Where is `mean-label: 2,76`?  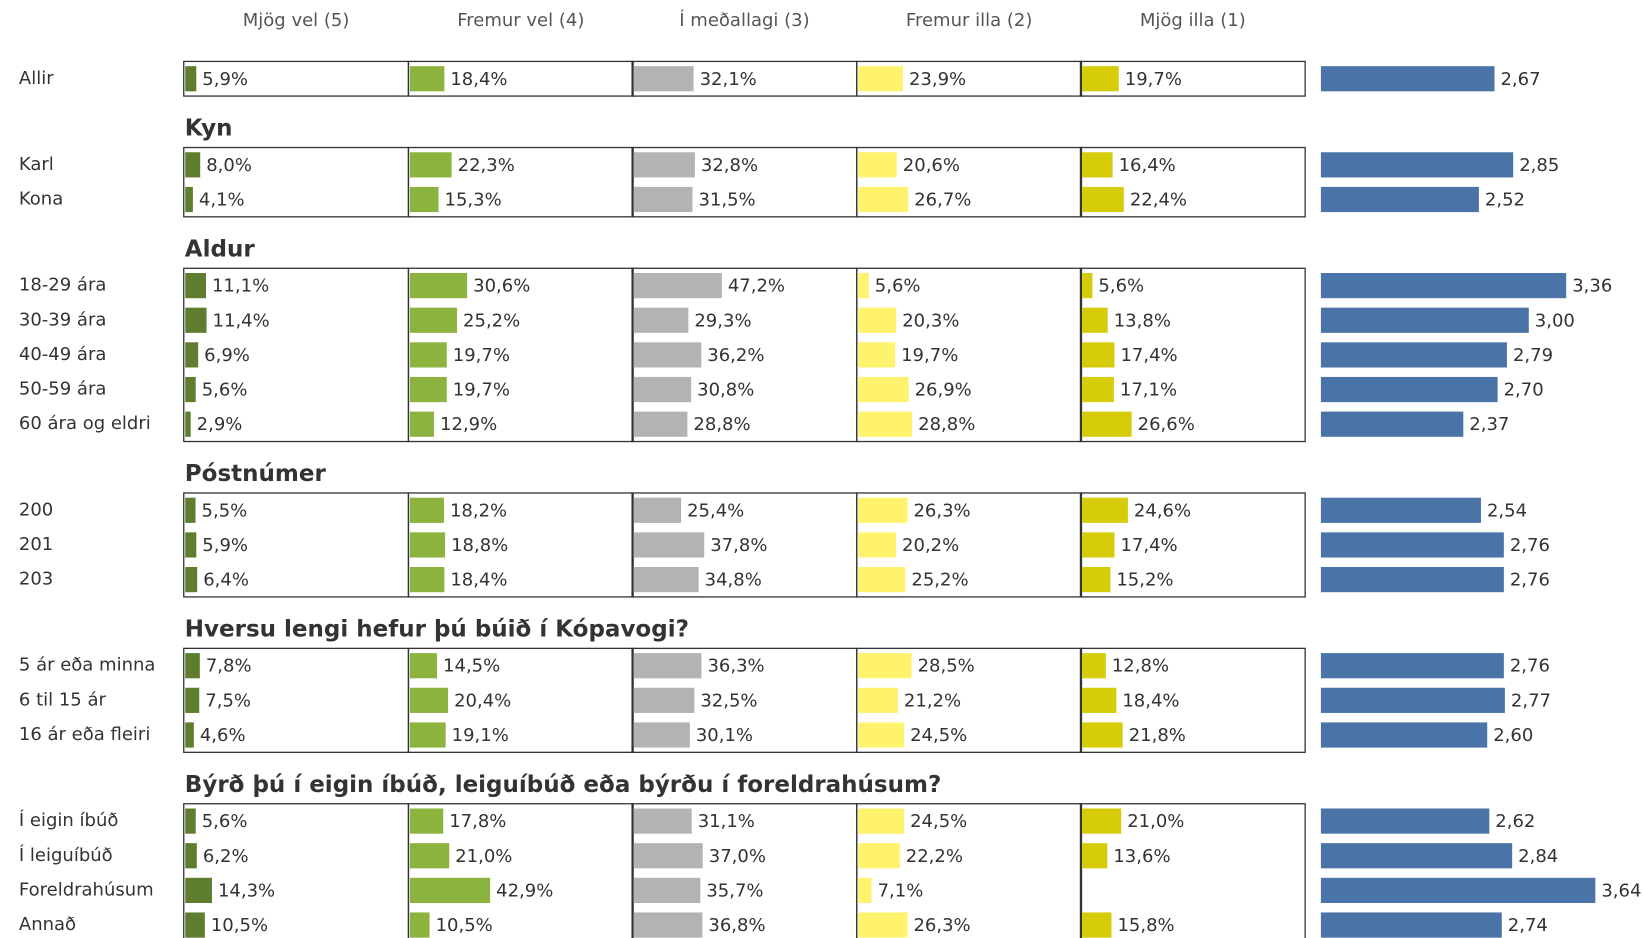 mean-label: 2,76 is located at coordinates (1530, 545).